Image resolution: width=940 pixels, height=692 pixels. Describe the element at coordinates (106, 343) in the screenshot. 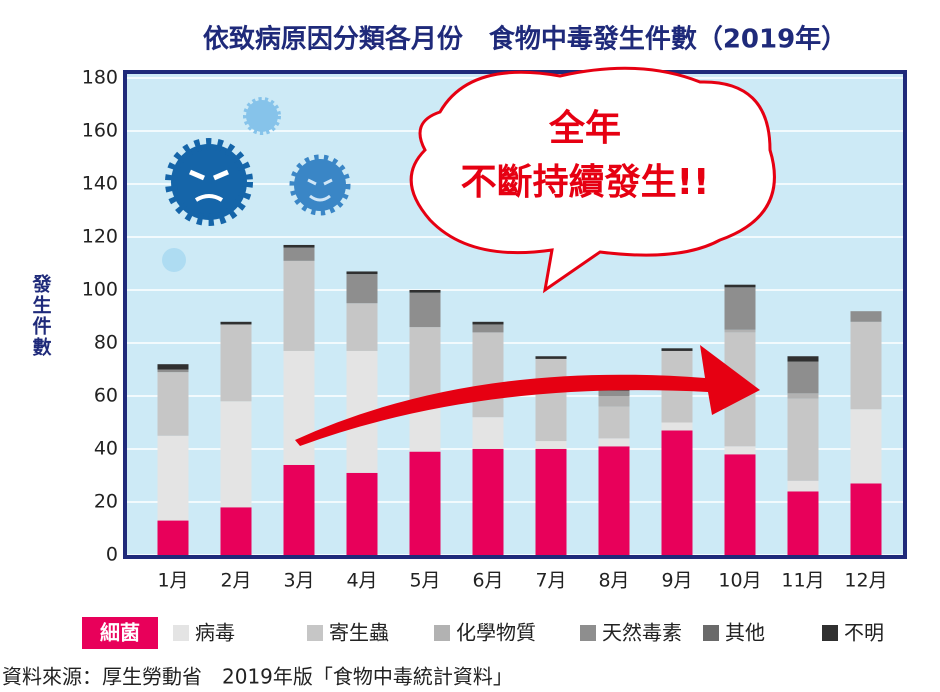

I see `y-tick-label: 80` at that location.